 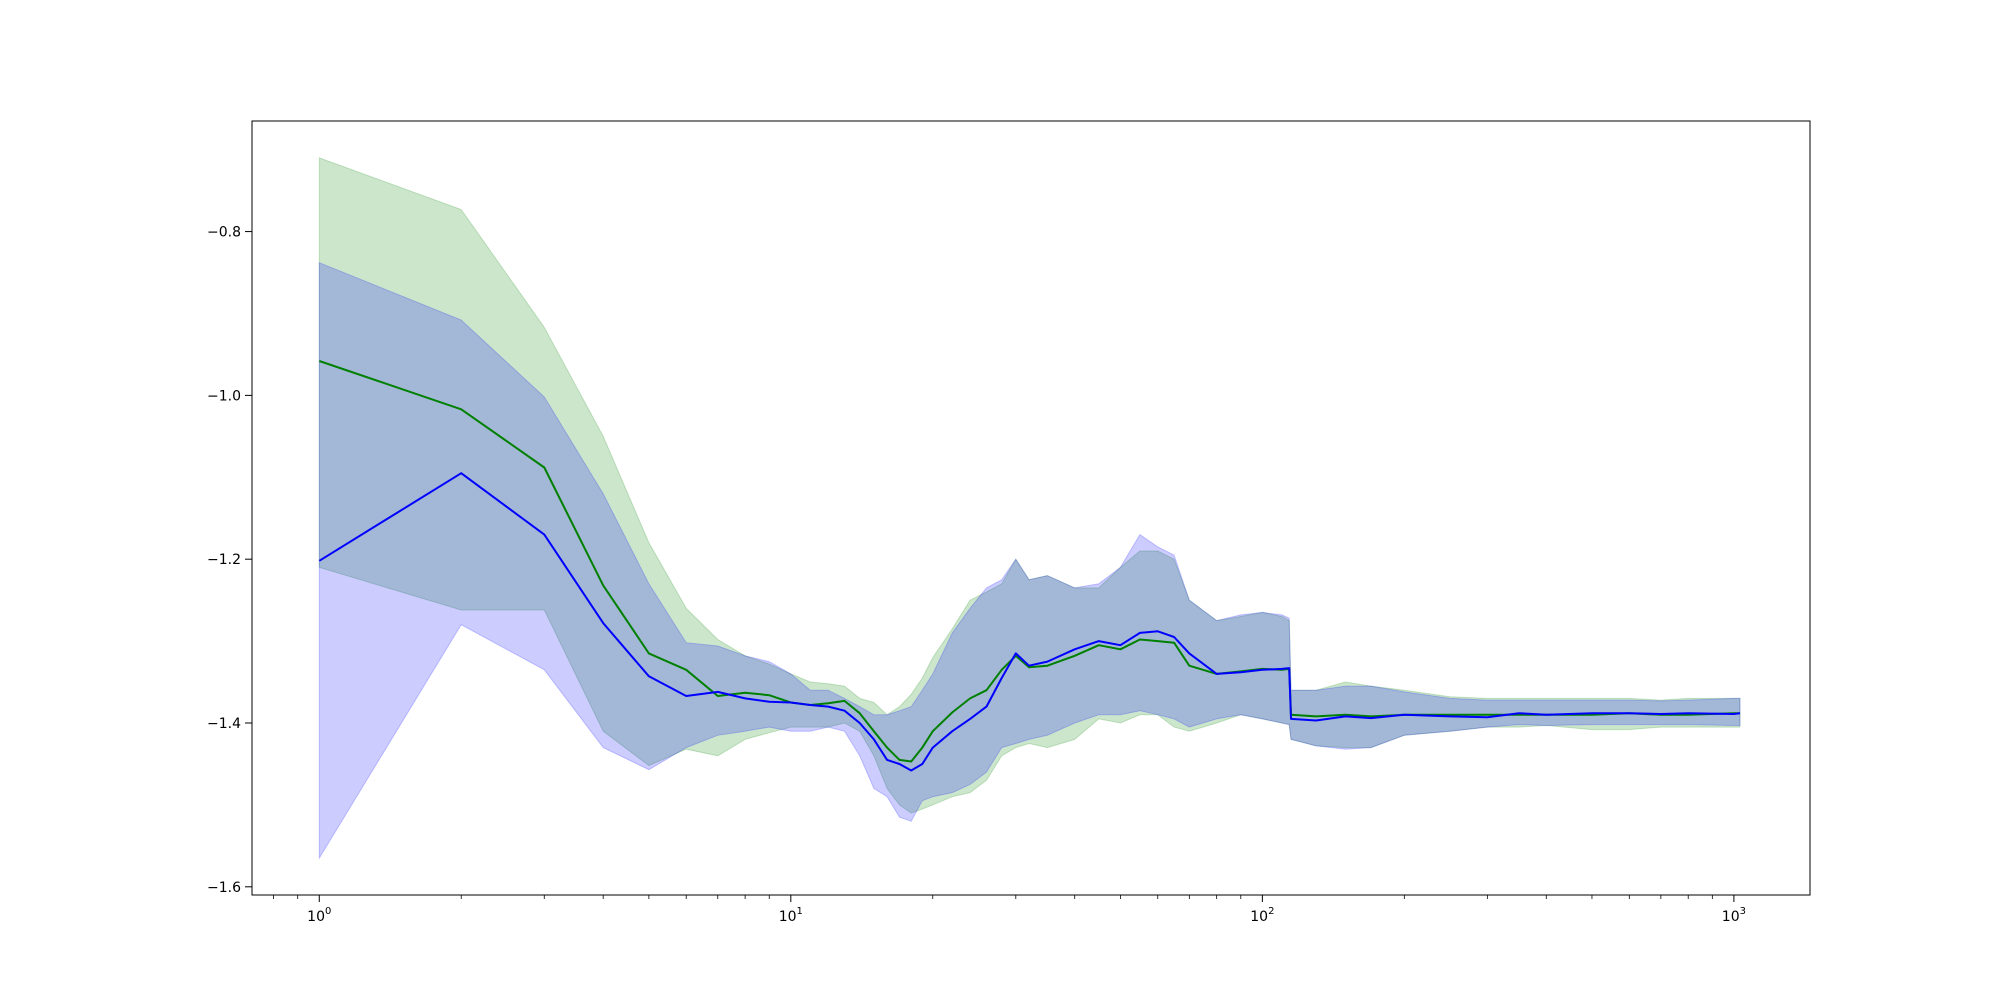 I want to click on y-axis: −0.8 −1.0 −1.2 −1.4 −1.6, so click(x=229, y=560).